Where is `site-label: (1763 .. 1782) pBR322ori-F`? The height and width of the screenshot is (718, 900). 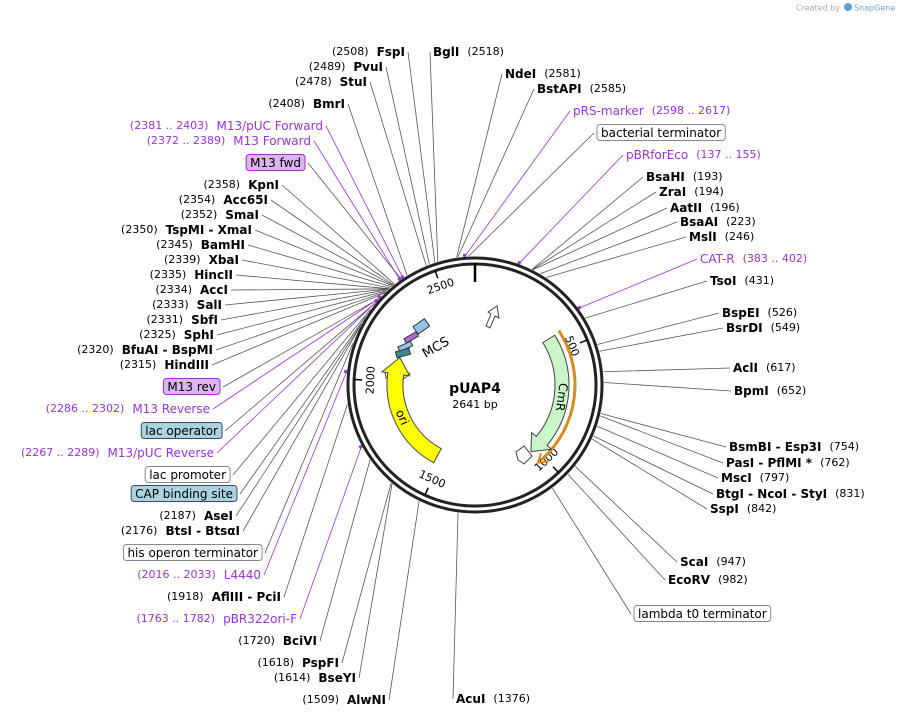
site-label: (1763 .. 1782) pBR322ori-F is located at coordinates (217, 619).